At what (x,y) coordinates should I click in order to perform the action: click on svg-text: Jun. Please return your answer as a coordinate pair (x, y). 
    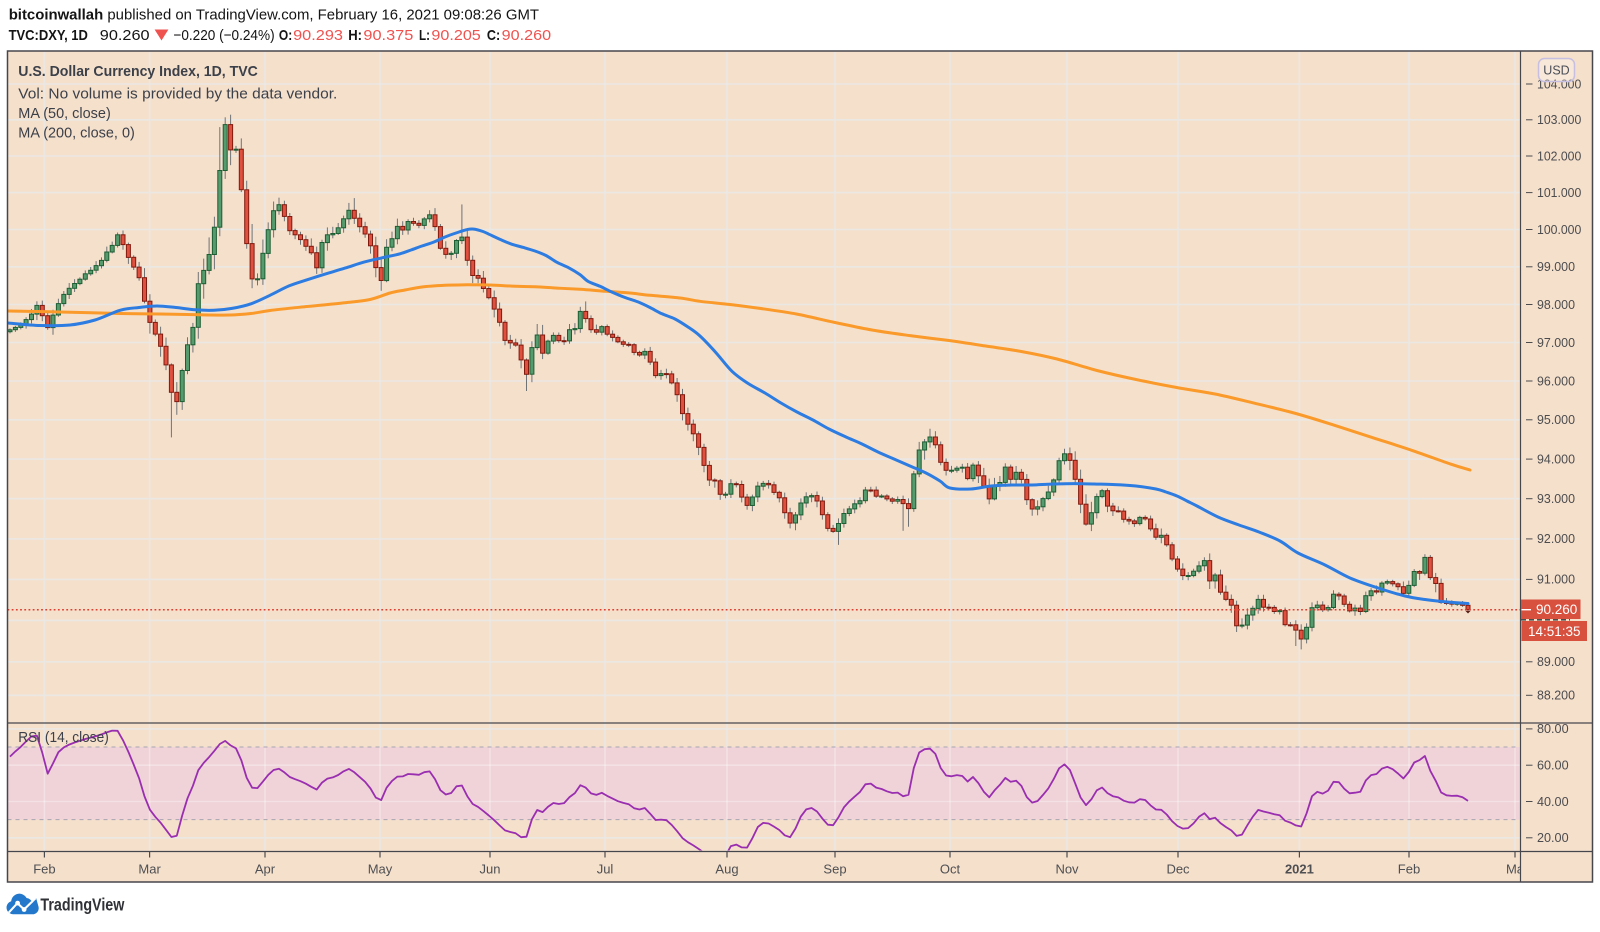
    Looking at the image, I should click on (490, 869).